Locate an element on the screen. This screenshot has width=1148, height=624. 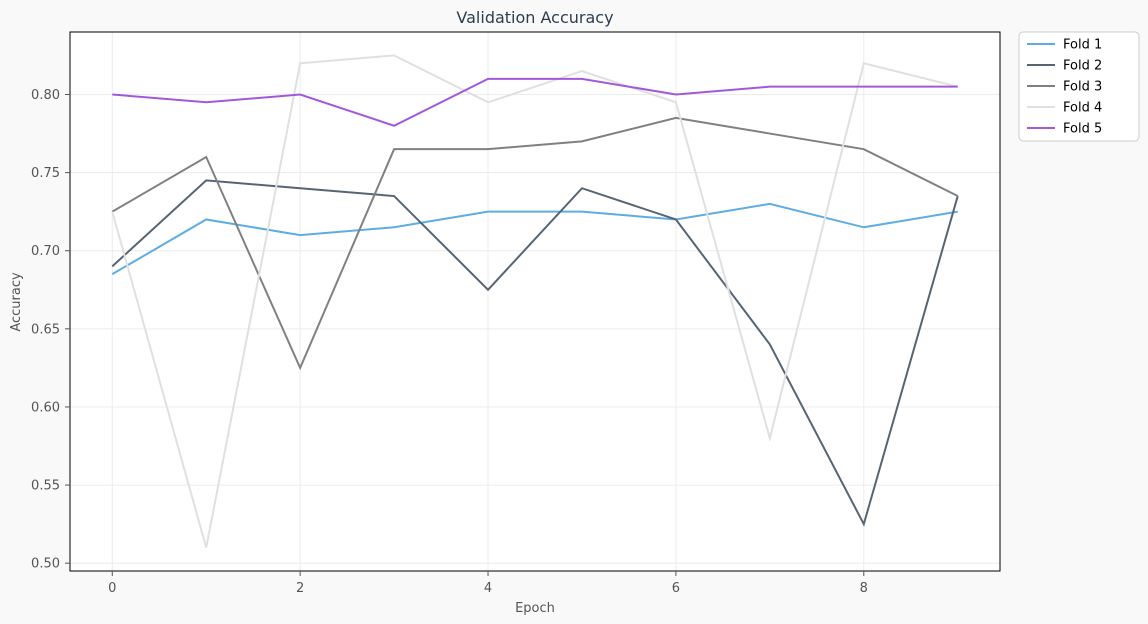
legend: Fold 1 Fold 2 Fold 3 Fold 4 Fold 5 is located at coordinates (1079, 86).